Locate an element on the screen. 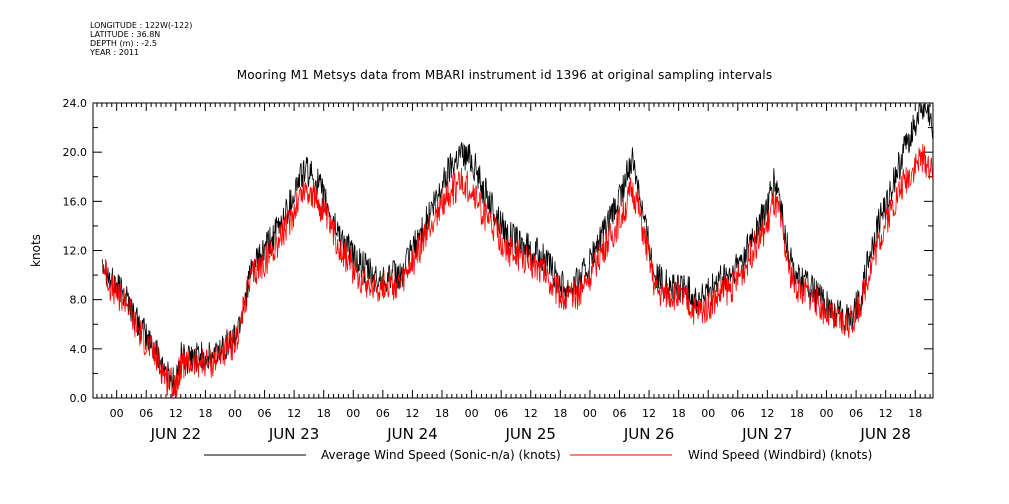 Image resolution: width=1009 pixels, height=504 pixels. x-day-label: JUN 22 is located at coordinates (175, 434).